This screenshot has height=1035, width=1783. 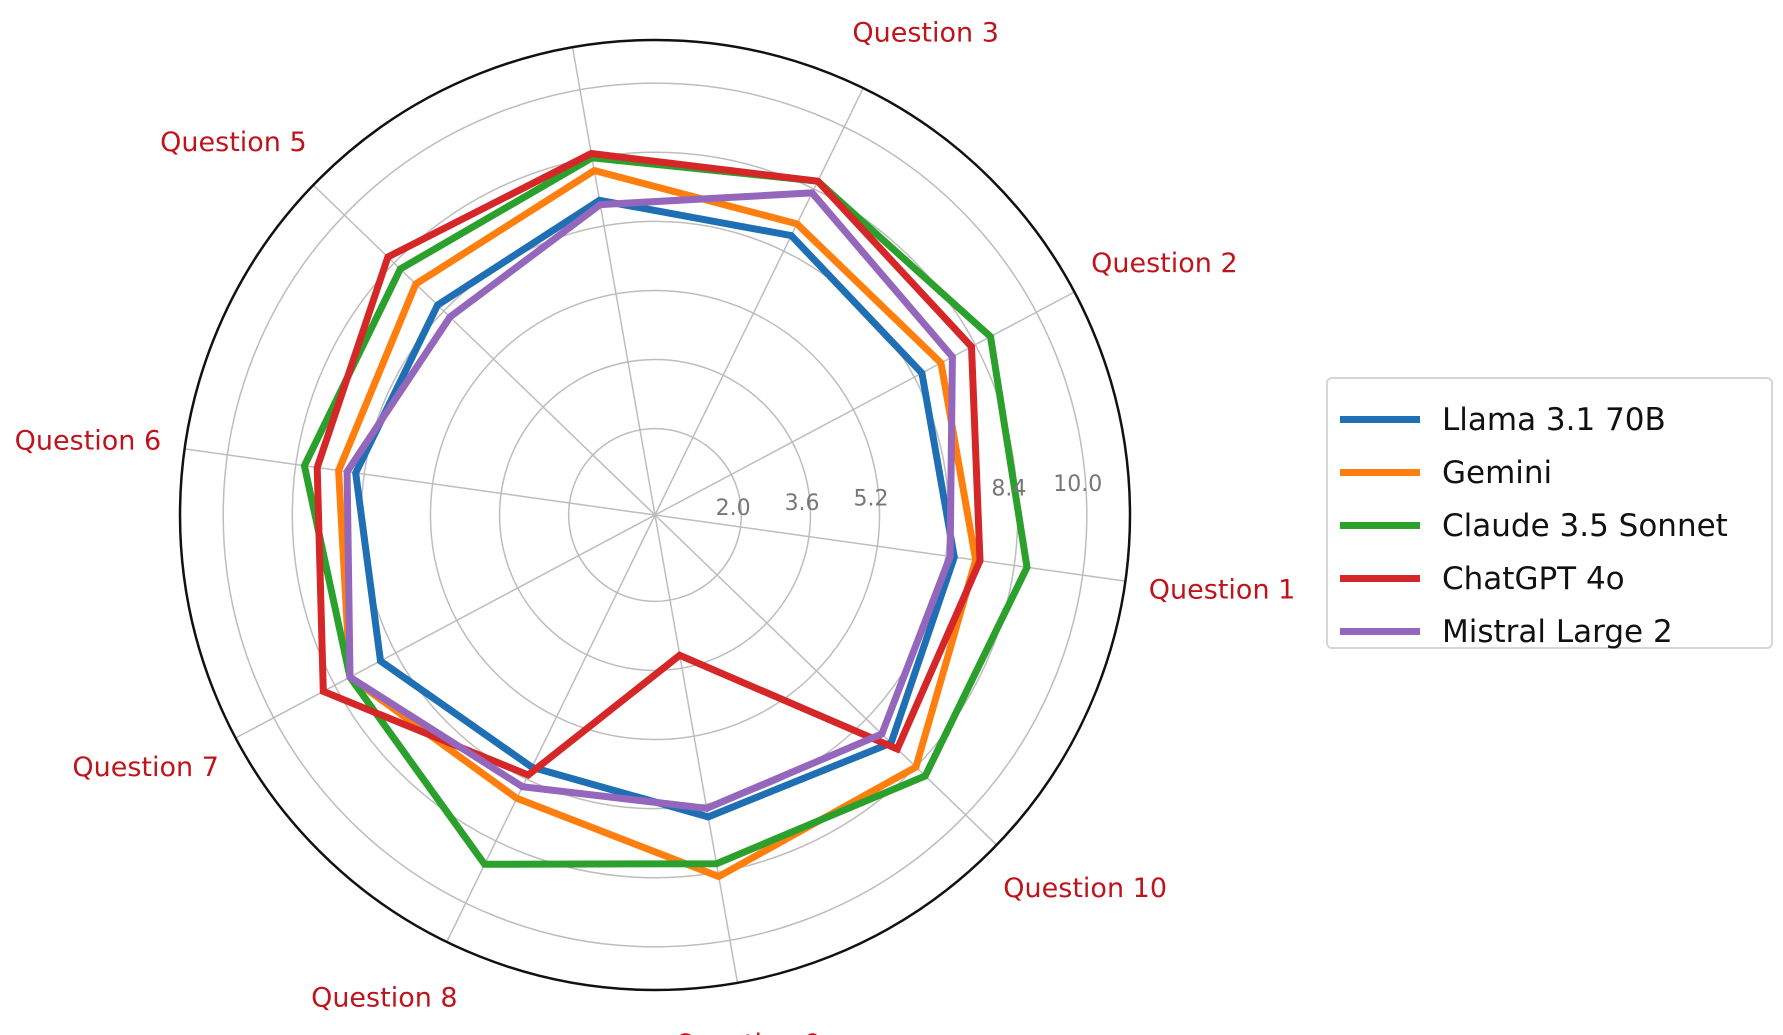 I want to click on tick-label: 2.0, so click(x=733, y=508).